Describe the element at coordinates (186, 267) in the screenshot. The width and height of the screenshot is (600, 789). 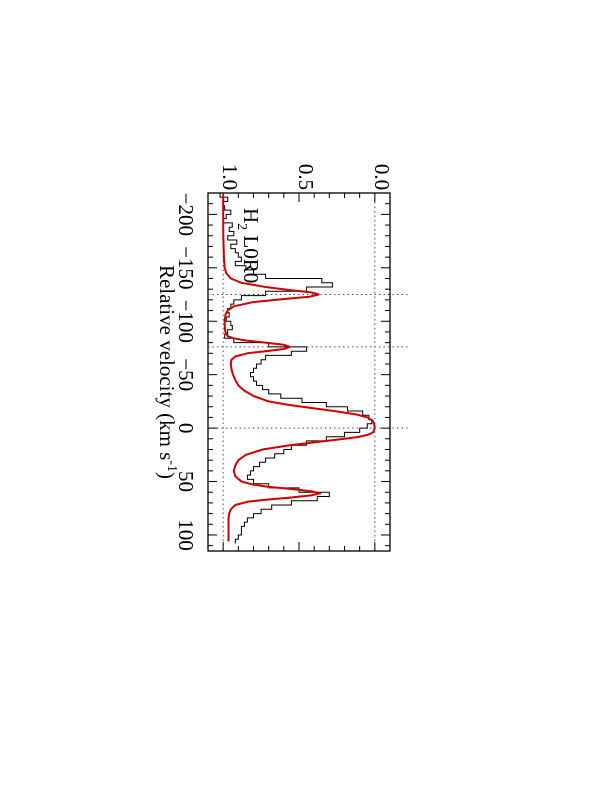
I see `x-tick-label: −150` at that location.